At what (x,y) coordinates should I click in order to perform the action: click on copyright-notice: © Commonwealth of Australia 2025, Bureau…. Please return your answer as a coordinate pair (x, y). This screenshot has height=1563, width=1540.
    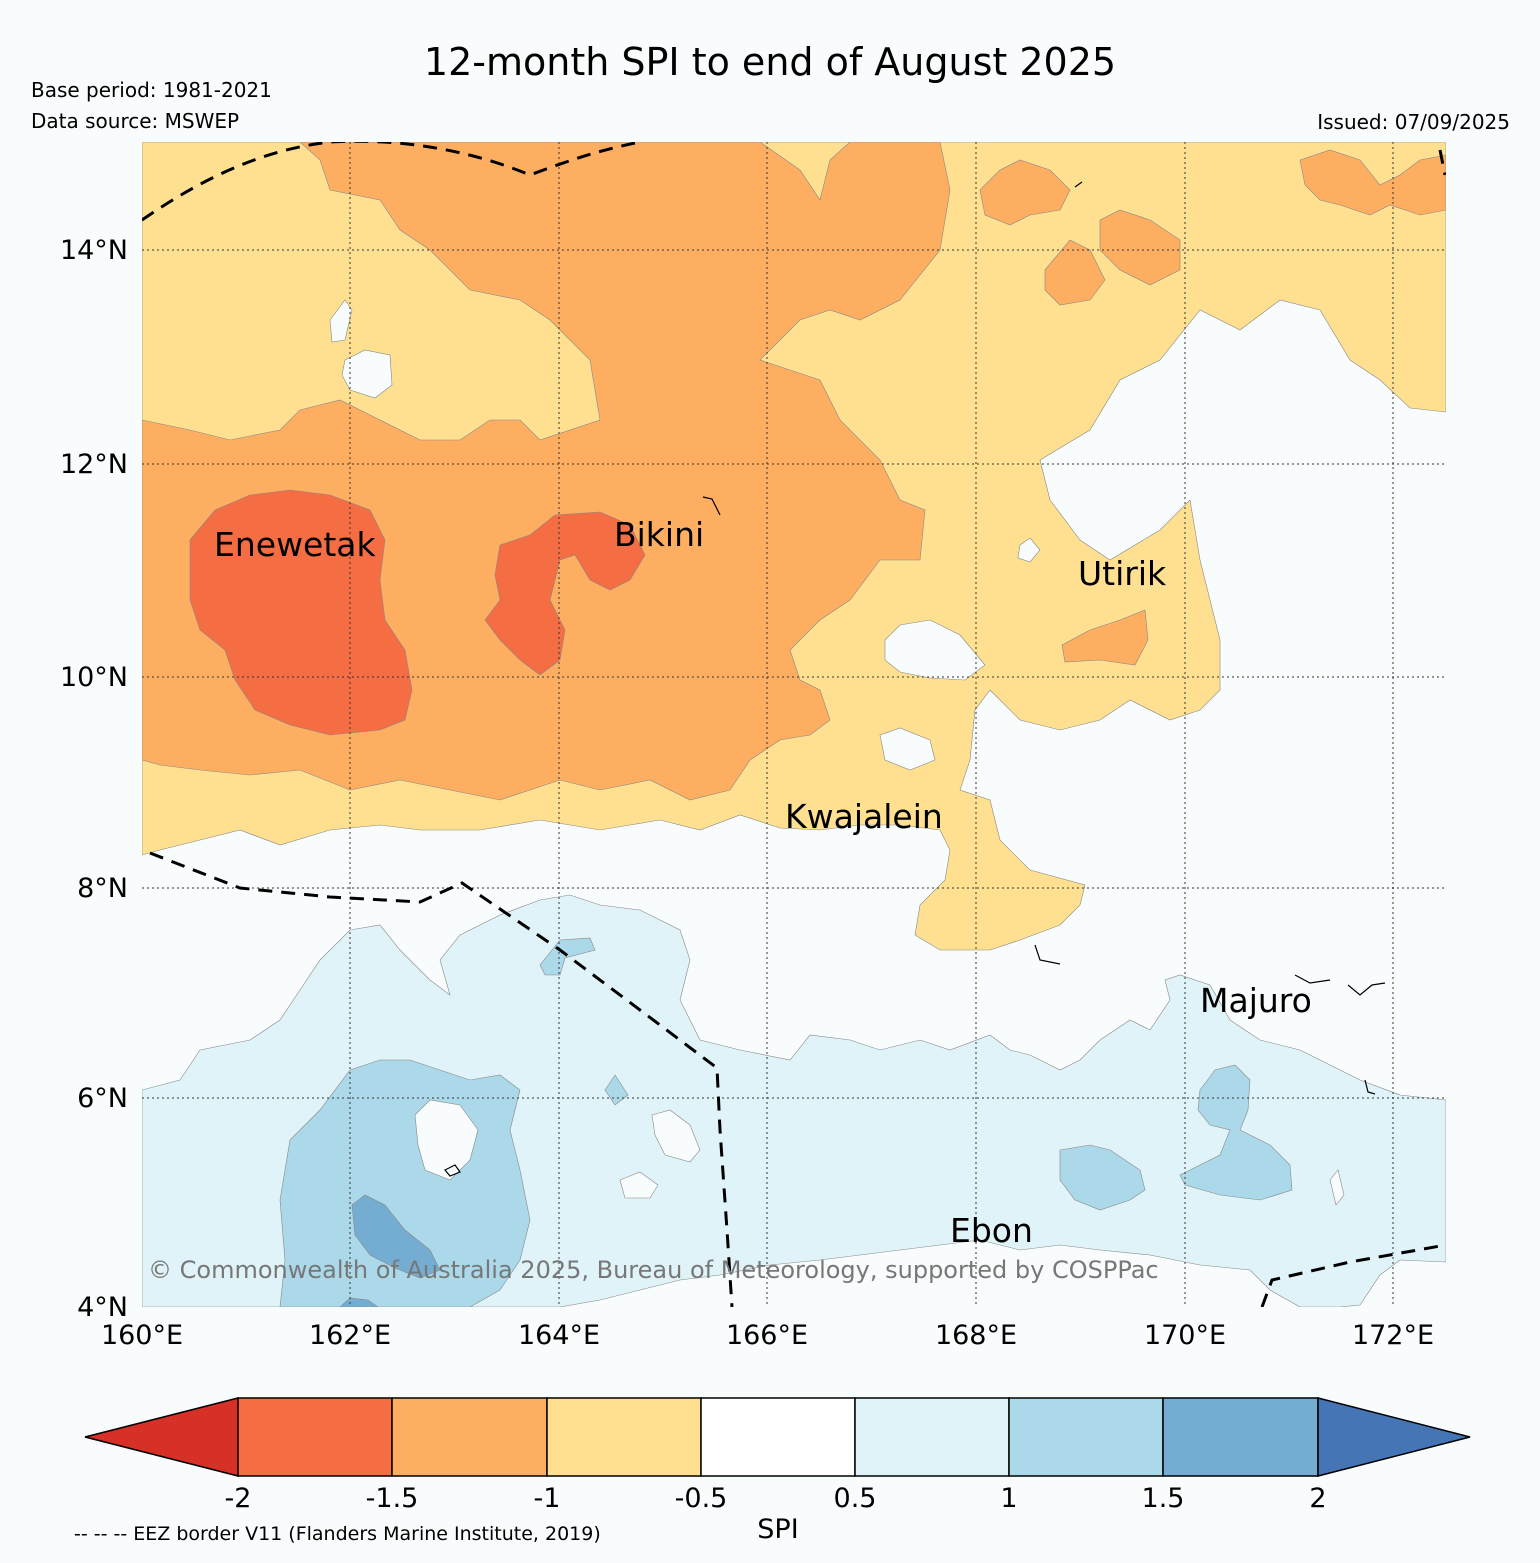
    Looking at the image, I should click on (653, 1270).